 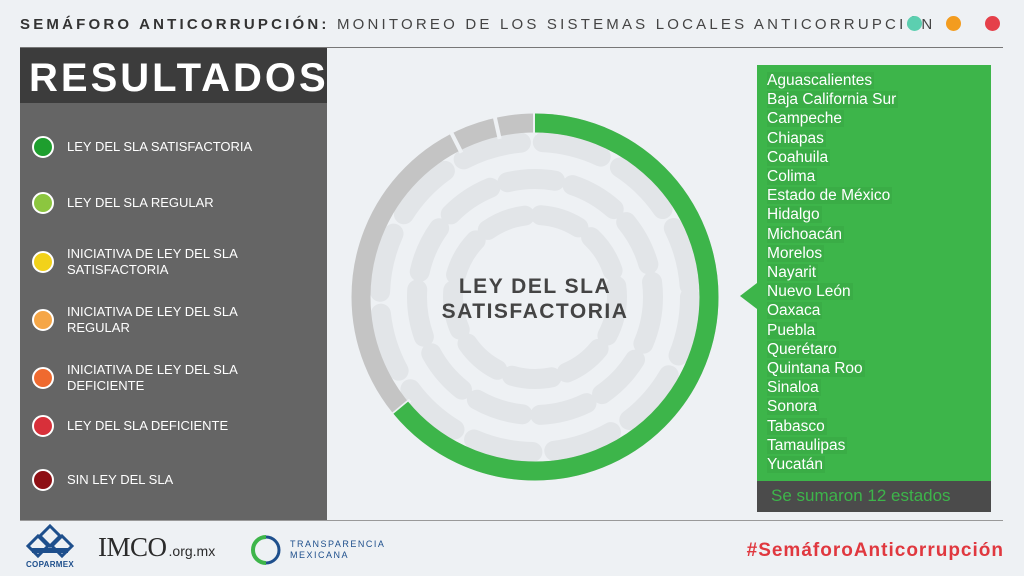 I want to click on legend-item-iniciativa-deficiente: INICIATIVA DE LEY DEL SLA DEFICIENTE, so click(x=172, y=378).